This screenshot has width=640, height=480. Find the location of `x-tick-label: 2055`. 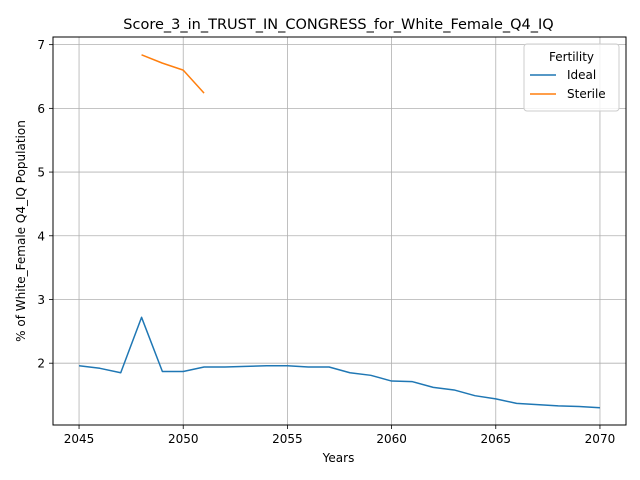

x-tick-label: 2055 is located at coordinates (287, 439).